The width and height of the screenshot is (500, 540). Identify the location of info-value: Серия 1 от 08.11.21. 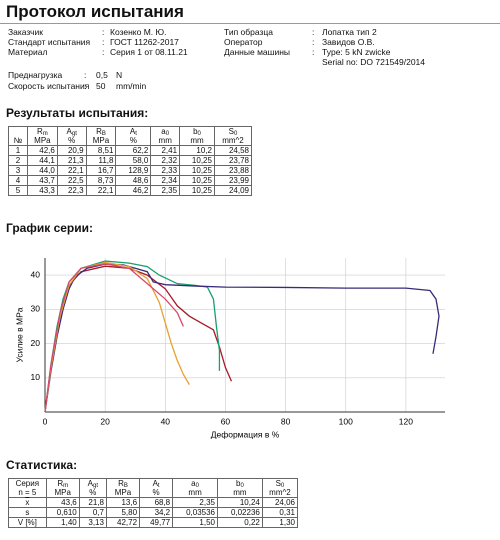
(149, 52).